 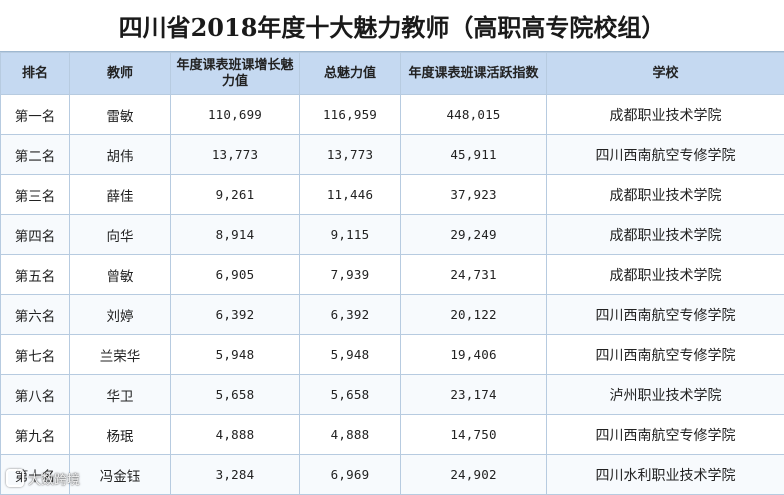 I want to click on teacher-cell: 华卫, so click(x=120, y=395).